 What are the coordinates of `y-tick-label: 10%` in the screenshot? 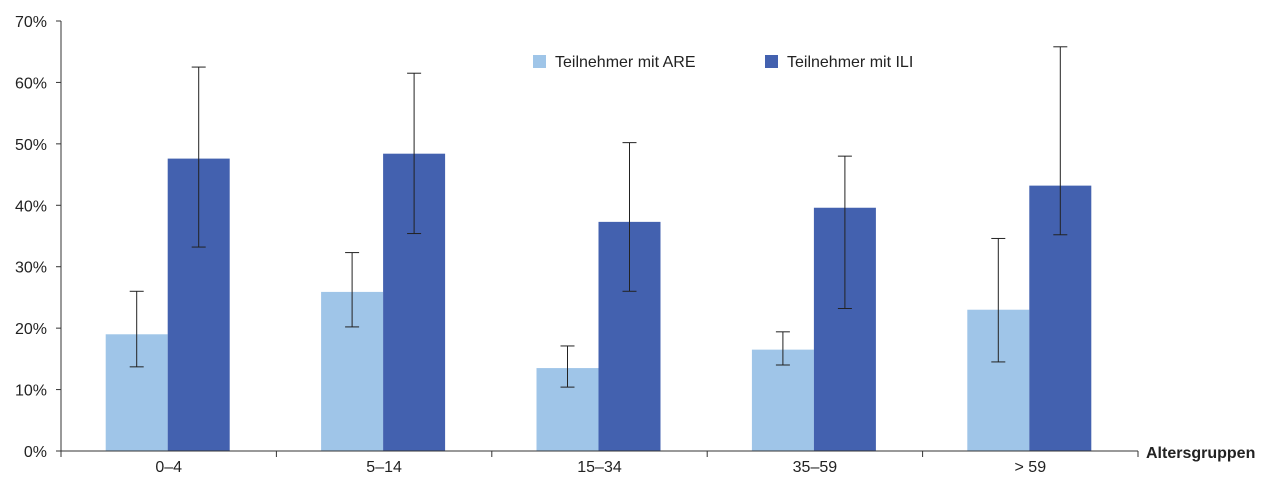 It's located at (31, 391).